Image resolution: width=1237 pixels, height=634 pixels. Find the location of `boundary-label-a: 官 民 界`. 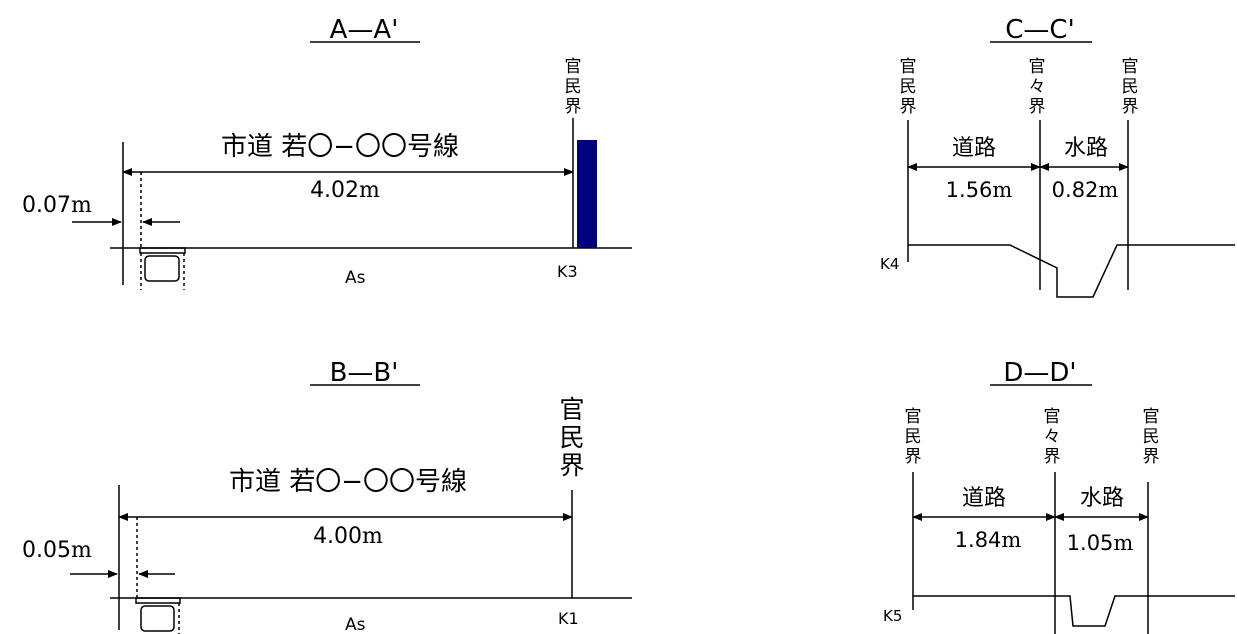

boundary-label-a: 官 民 界 is located at coordinates (573, 87).